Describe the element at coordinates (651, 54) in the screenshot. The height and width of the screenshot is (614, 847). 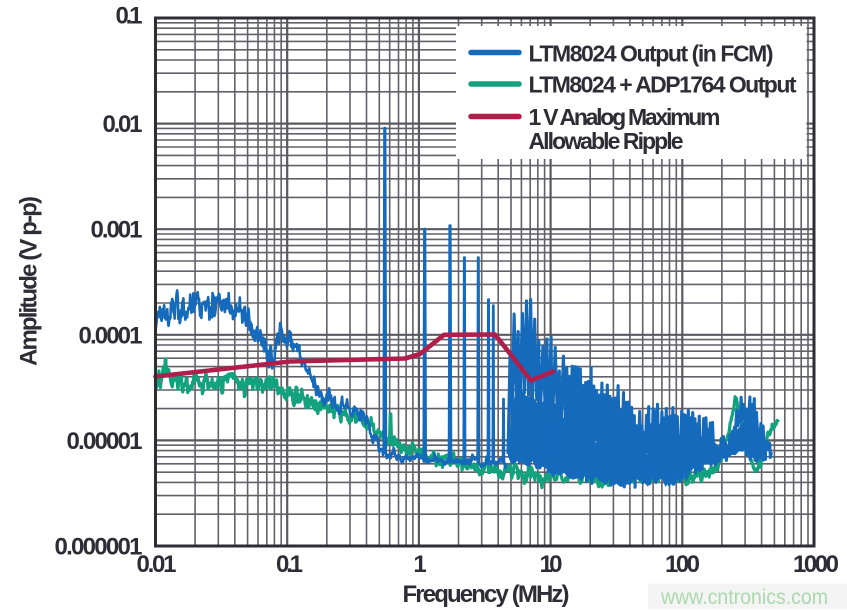
I see `svg-text: LTM8024 Output (in FCM)` at that location.